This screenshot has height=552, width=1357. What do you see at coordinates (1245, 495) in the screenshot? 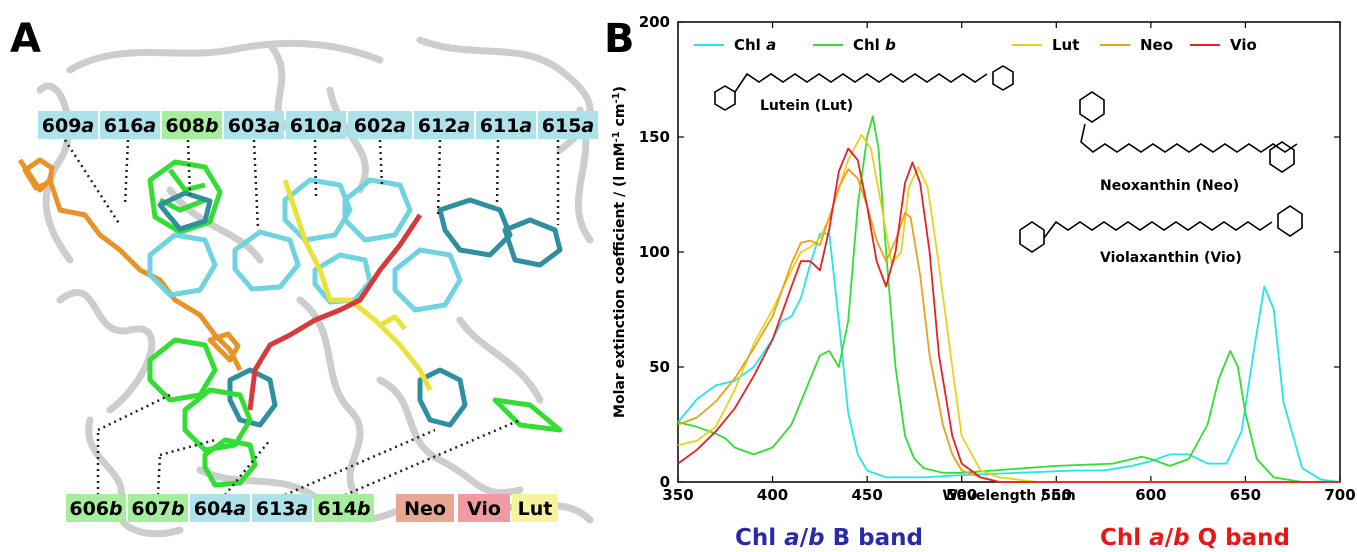
I see `x-tick-label: 650` at bounding box center [1245, 495].